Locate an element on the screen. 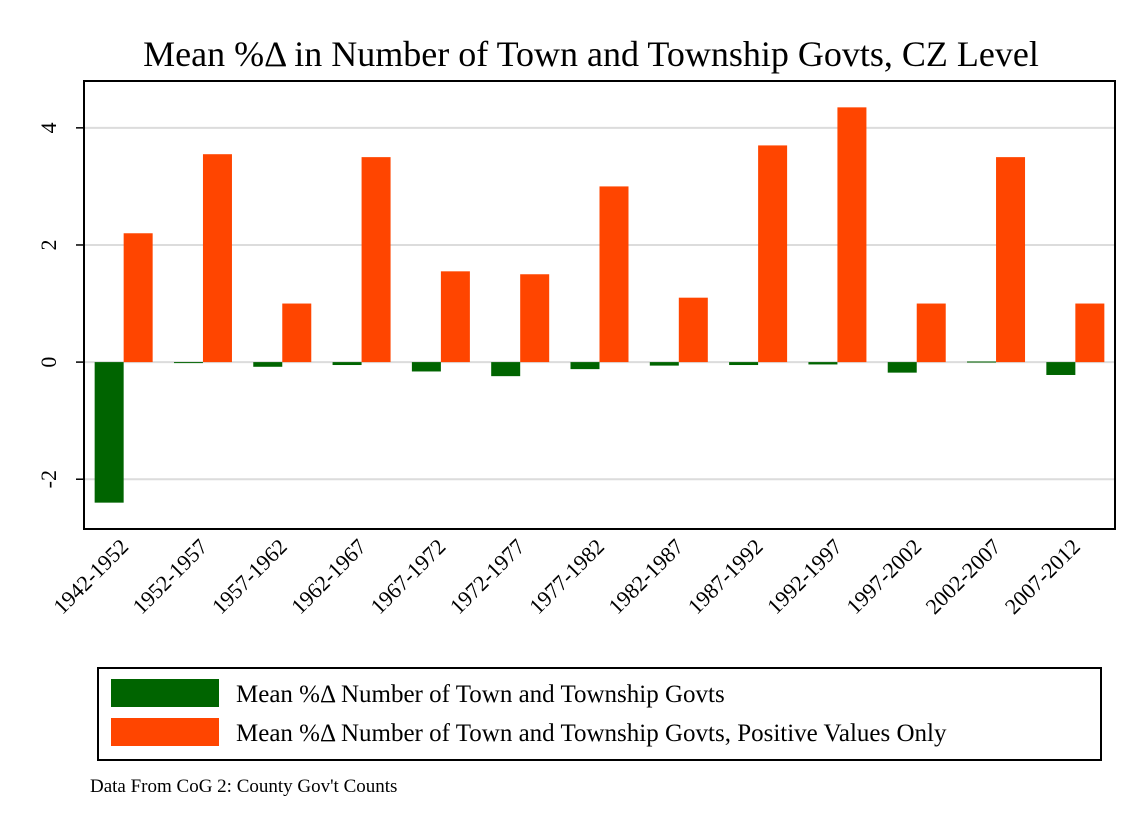 The width and height of the screenshot is (1146, 833). x-tick-label: 1952-1957 is located at coordinates (169, 576).